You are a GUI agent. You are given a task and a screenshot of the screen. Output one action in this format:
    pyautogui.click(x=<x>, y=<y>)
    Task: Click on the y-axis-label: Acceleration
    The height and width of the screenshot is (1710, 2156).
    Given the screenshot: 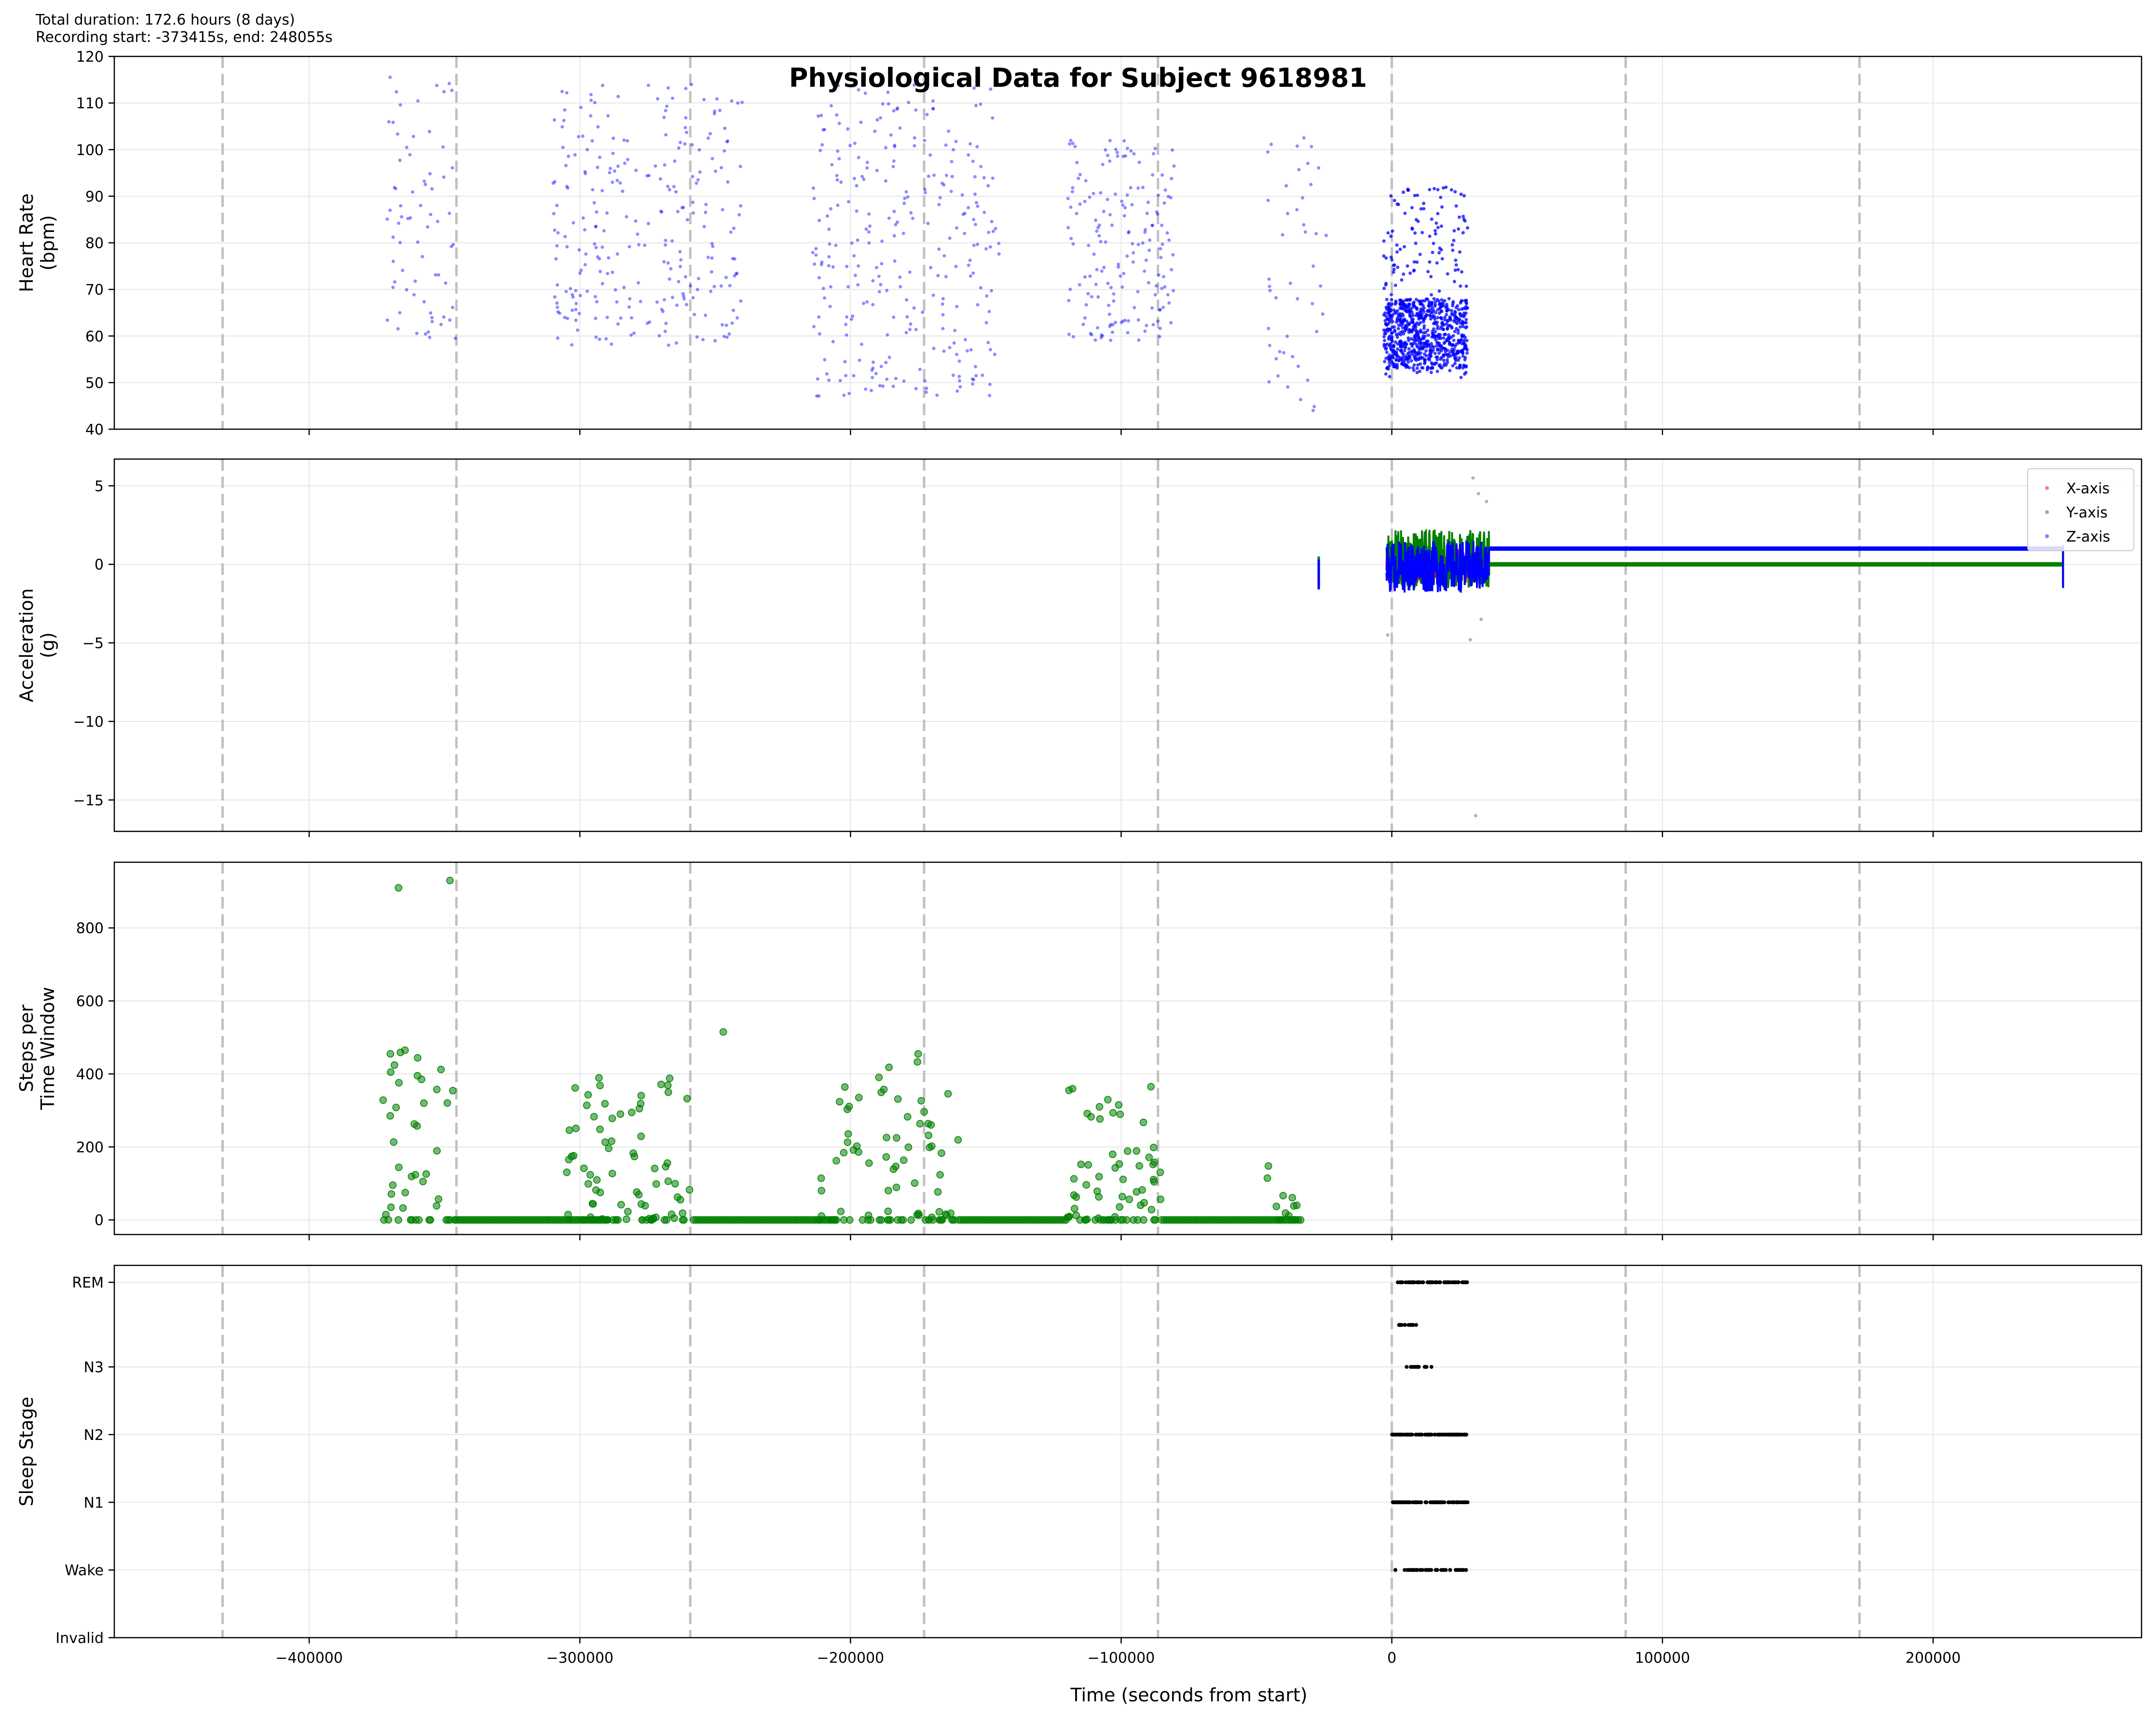 What is the action you would take?
    pyautogui.click(x=26, y=645)
    